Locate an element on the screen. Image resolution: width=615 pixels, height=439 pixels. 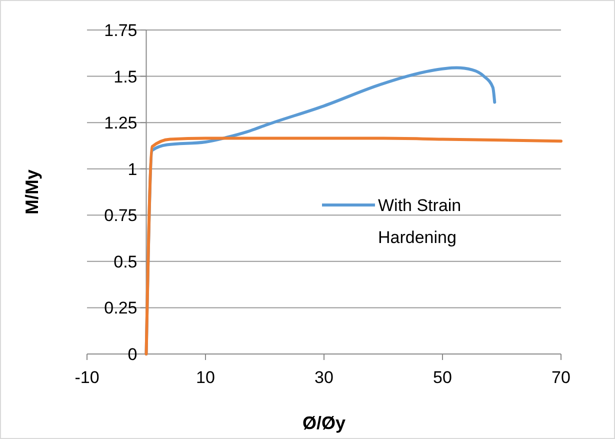
legend-label: With Strain Hardening is located at coordinates (420, 221).